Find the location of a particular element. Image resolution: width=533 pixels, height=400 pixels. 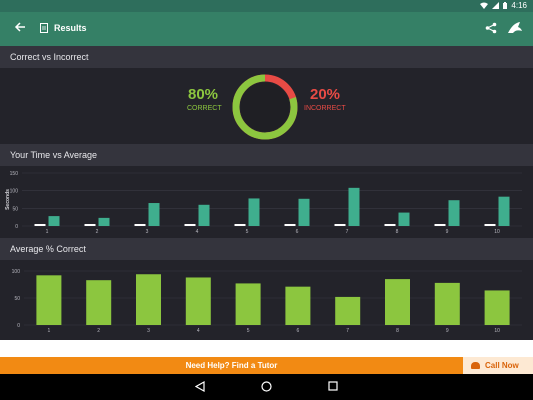

call-now-button: Call Now is located at coordinates (498, 365).